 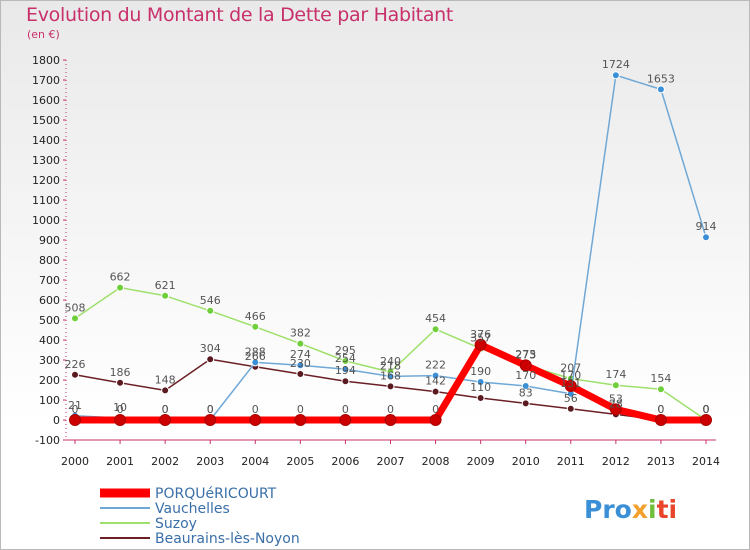 I want to click on data-label: 131, so click(x=570, y=383).